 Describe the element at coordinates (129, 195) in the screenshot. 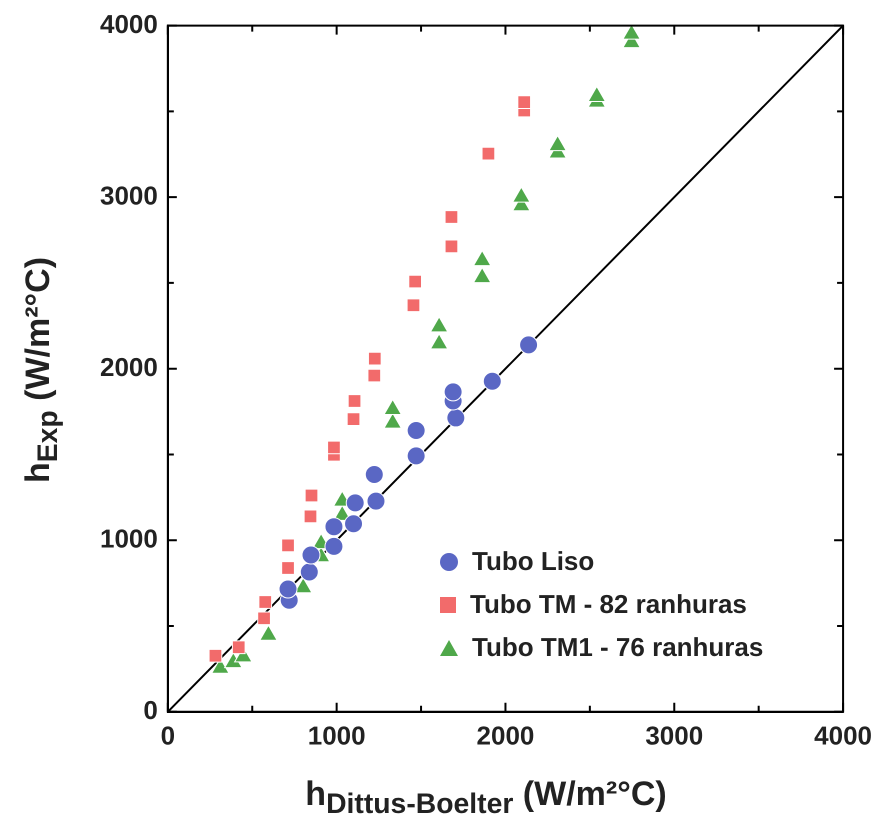

I see `y-tick-label: 3000` at that location.